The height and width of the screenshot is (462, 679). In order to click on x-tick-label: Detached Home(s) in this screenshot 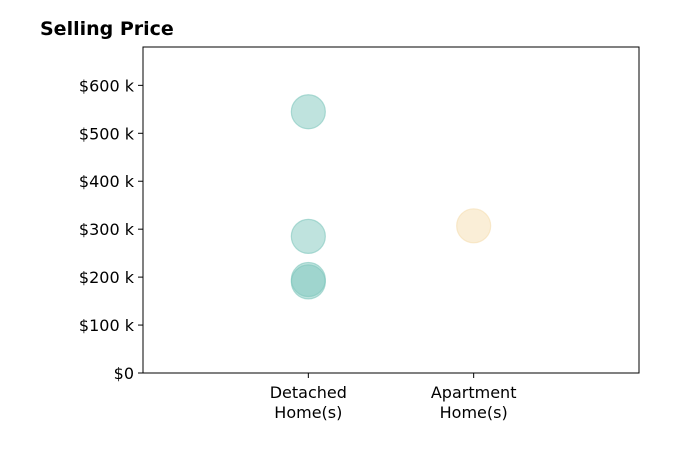, I will do `click(308, 402)`.